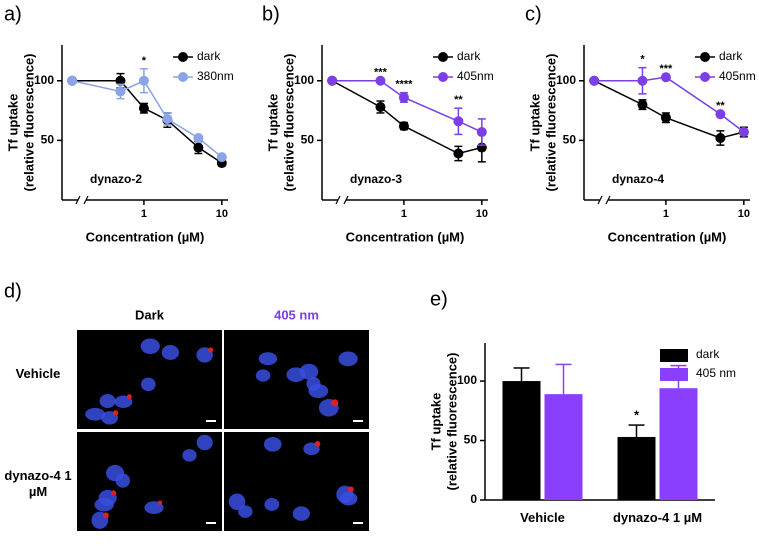 This screenshot has height=546, width=759. I want to click on panel-label: e), so click(439, 299).